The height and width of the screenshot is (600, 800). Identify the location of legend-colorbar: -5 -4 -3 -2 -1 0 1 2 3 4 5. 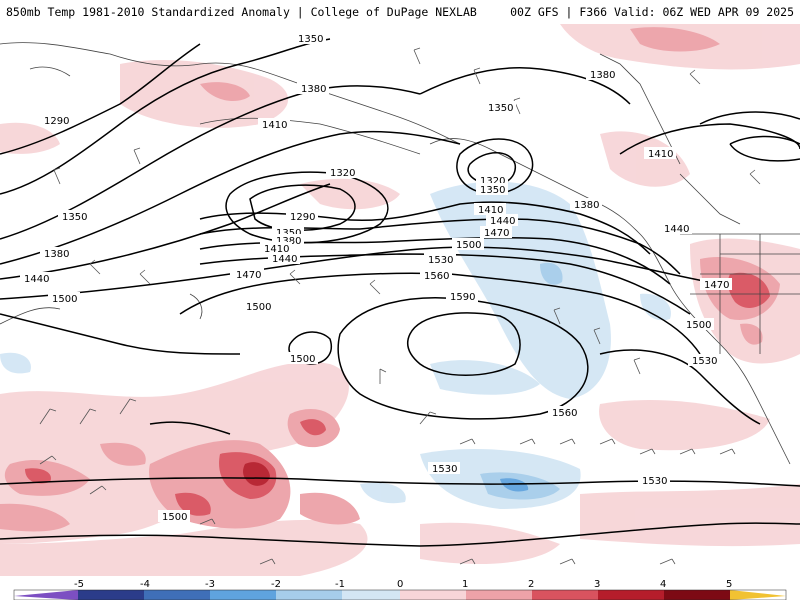
(400, 589).